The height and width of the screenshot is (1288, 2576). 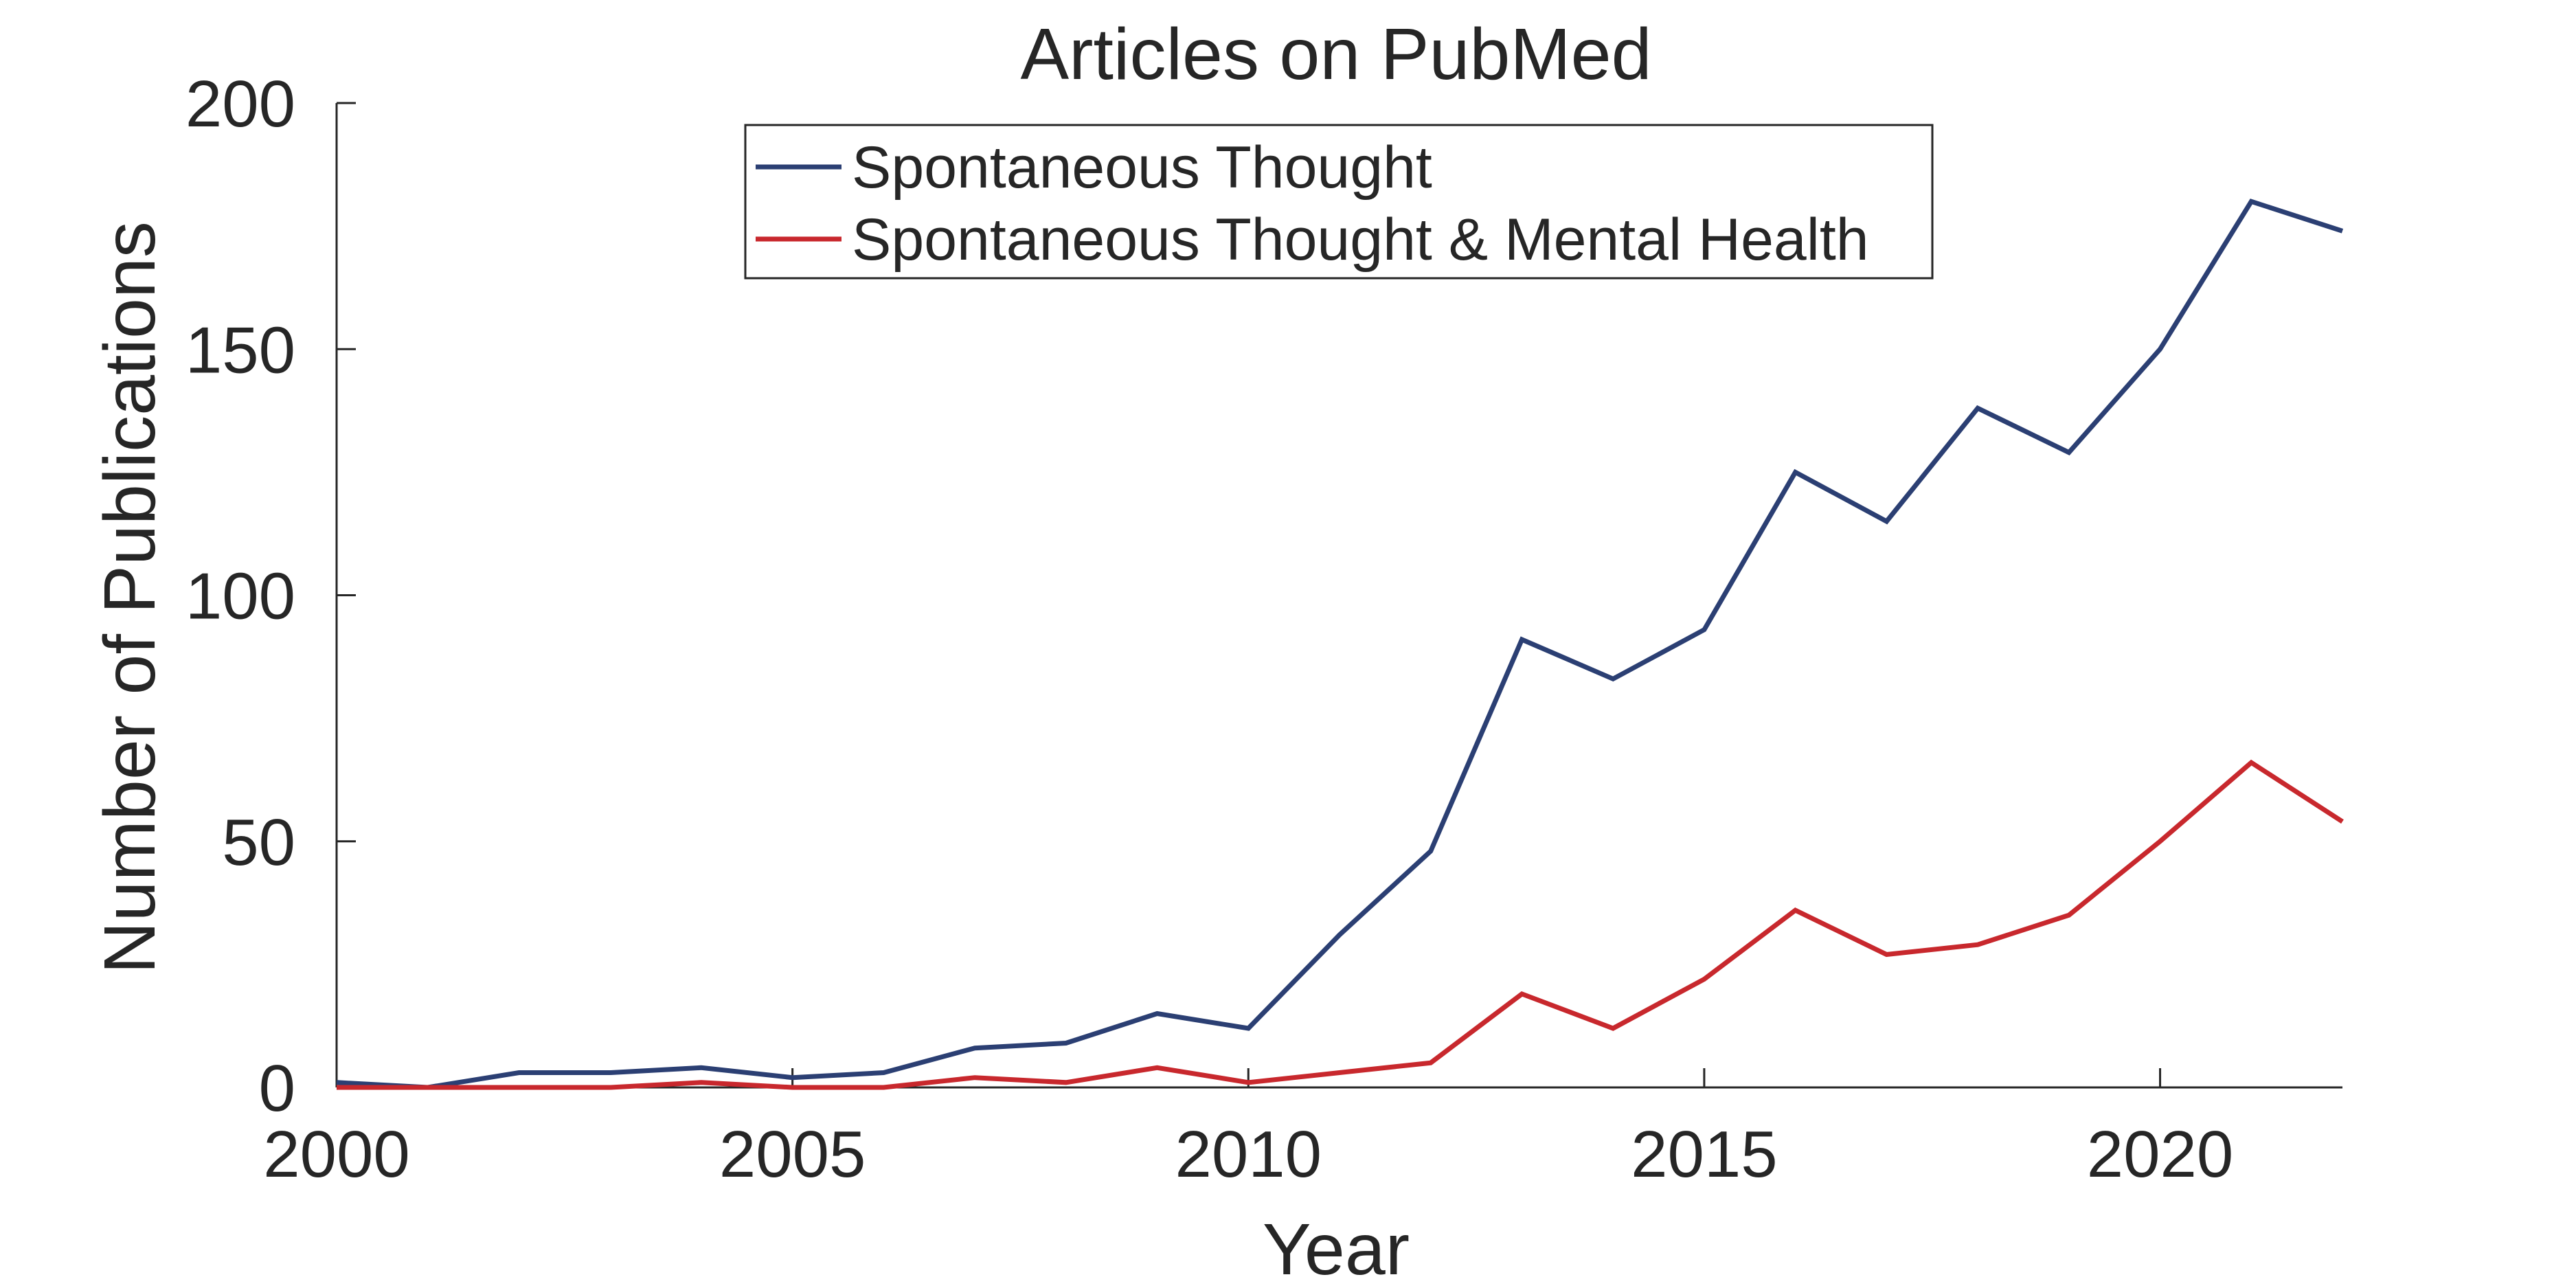 I want to click on y-tick-label: 200, so click(x=240, y=104).